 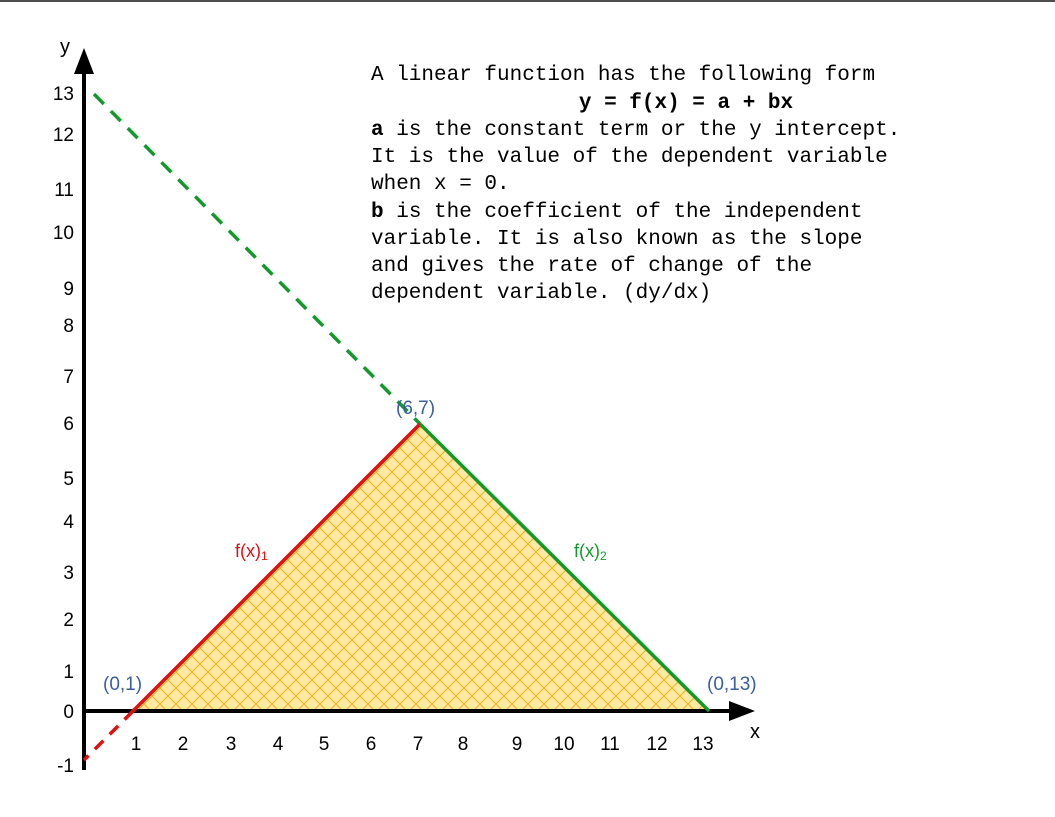 What do you see at coordinates (732, 684) in the screenshot?
I see `point-label-0-13: (0,13)` at bounding box center [732, 684].